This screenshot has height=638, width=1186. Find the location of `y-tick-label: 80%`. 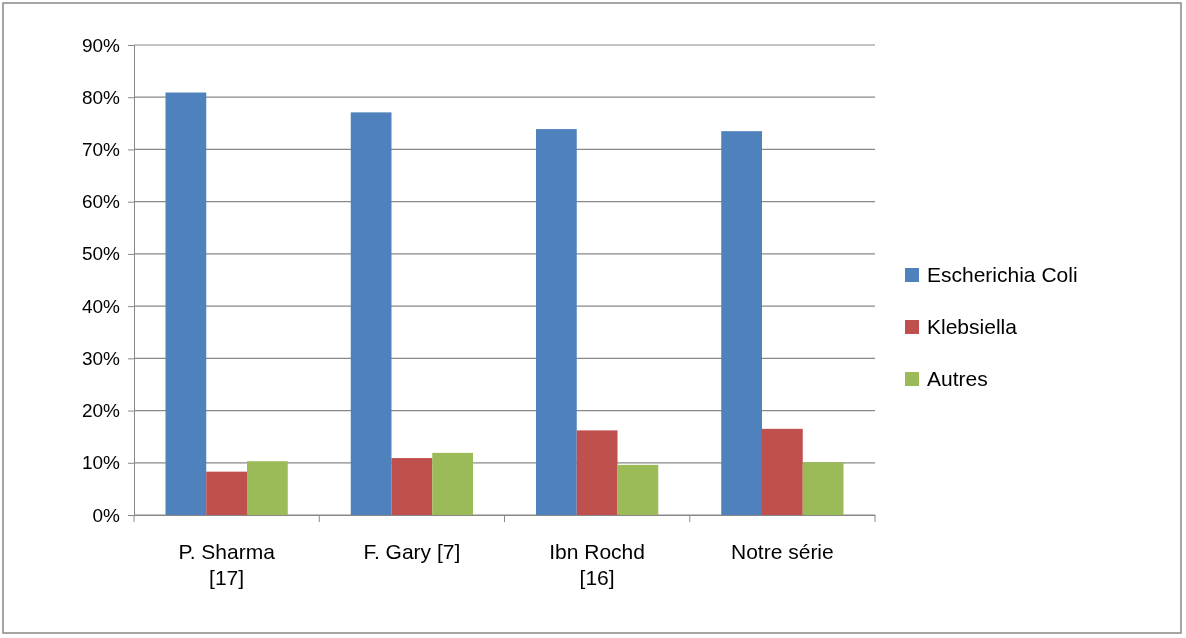

y-tick-label: 80% is located at coordinates (101, 97).